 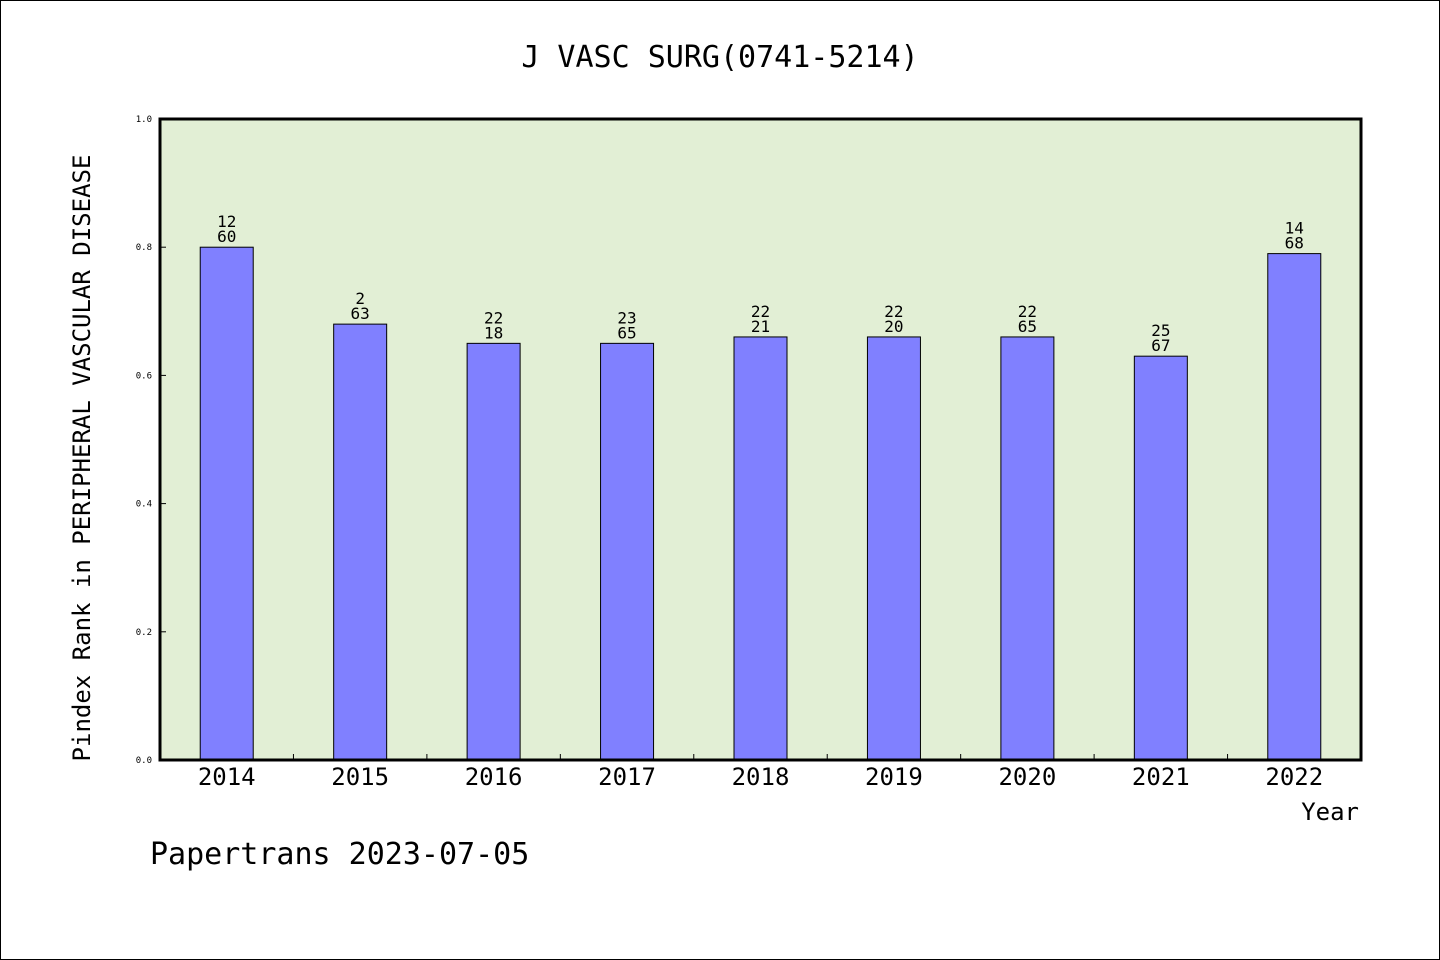 What do you see at coordinates (760, 326) in the screenshot?
I see `bar-label-bottom: 21` at bounding box center [760, 326].